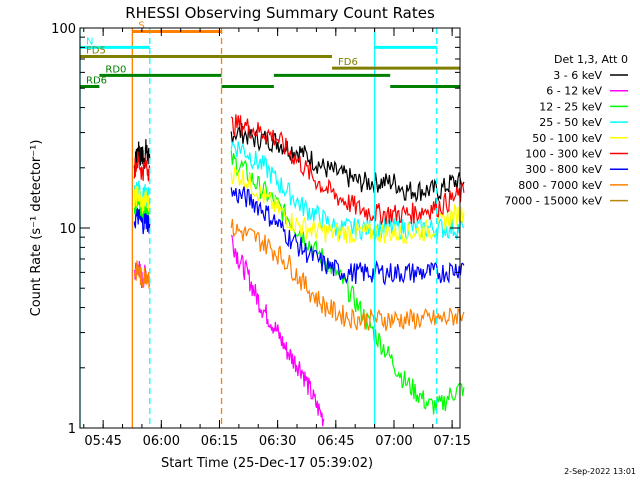 Image resolution: width=640 pixels, height=480 pixels. I want to click on y-tick-label-1: 10, so click(67, 229).